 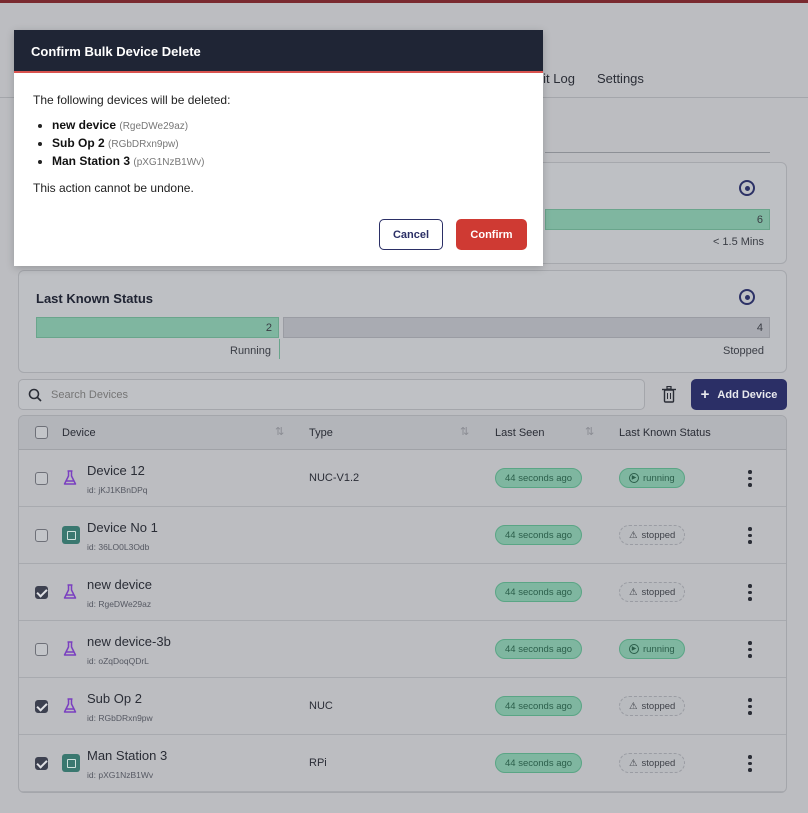 I want to click on search-input, so click(x=341, y=394).